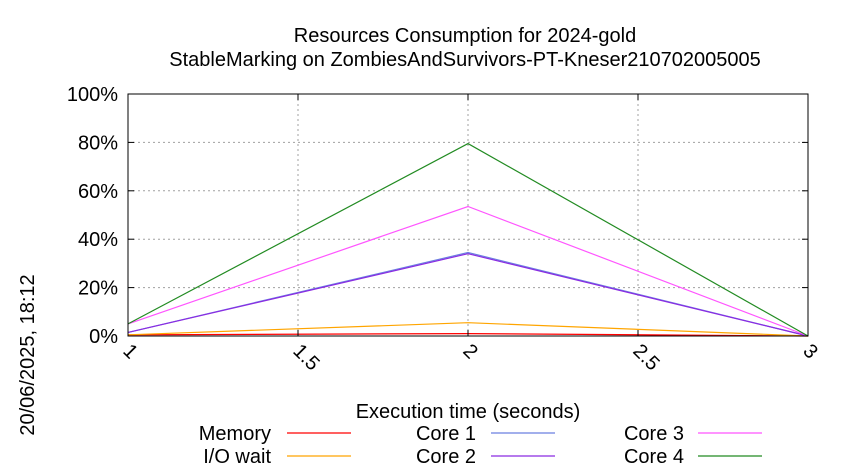  What do you see at coordinates (237, 457) in the screenshot?
I see `legend-label: I/O wait` at bounding box center [237, 457].